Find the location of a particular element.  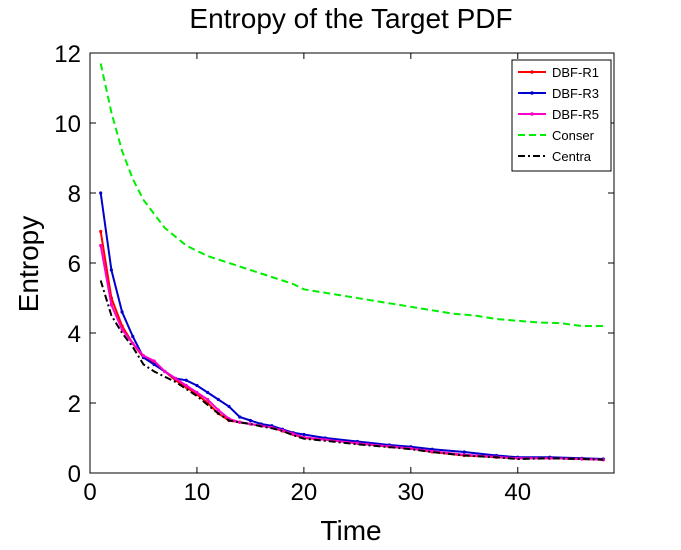

x-axis-label: Time is located at coordinates (350, 530).